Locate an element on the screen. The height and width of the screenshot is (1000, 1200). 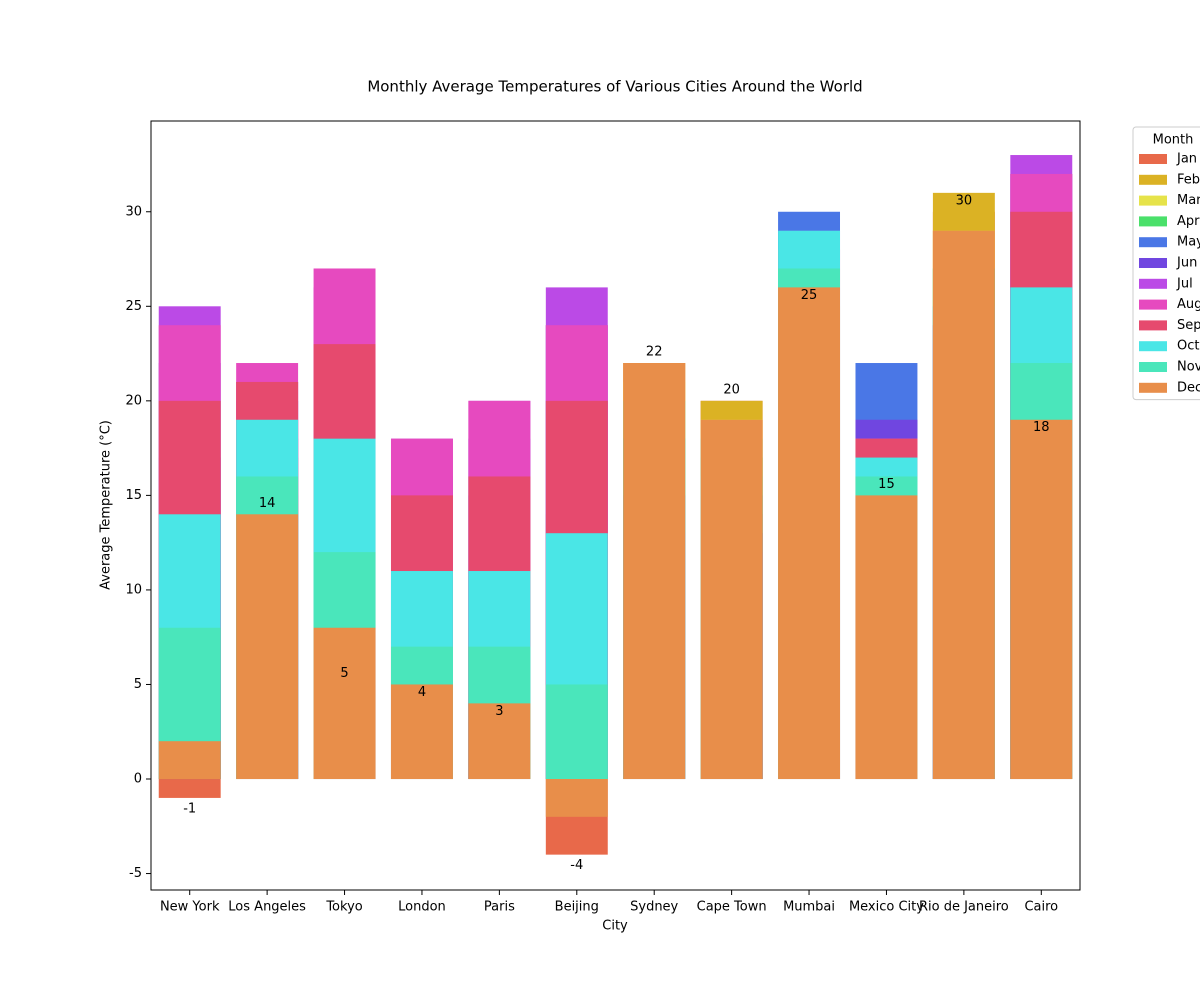
x-tick-label: Mumbai is located at coordinates (809, 907).